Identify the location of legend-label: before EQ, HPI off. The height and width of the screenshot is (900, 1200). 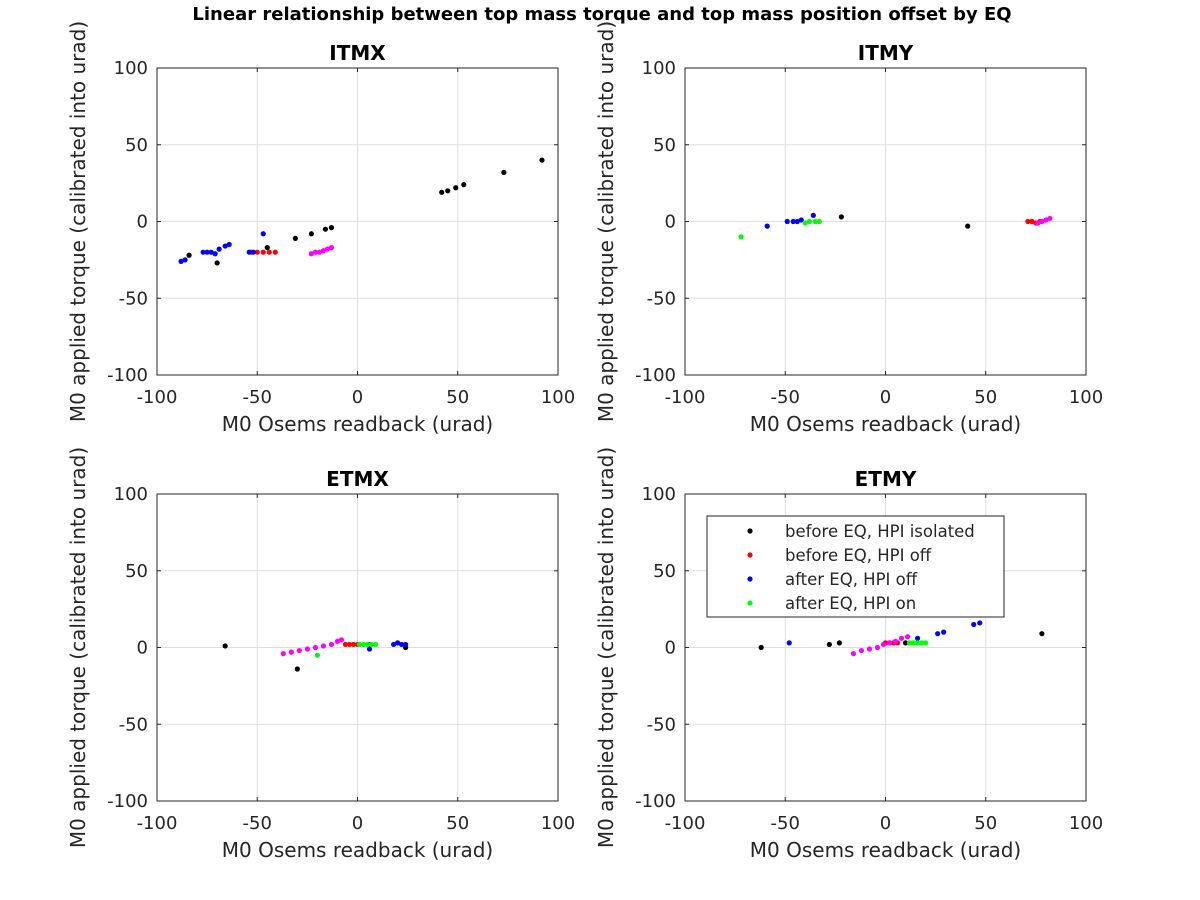
(858, 555).